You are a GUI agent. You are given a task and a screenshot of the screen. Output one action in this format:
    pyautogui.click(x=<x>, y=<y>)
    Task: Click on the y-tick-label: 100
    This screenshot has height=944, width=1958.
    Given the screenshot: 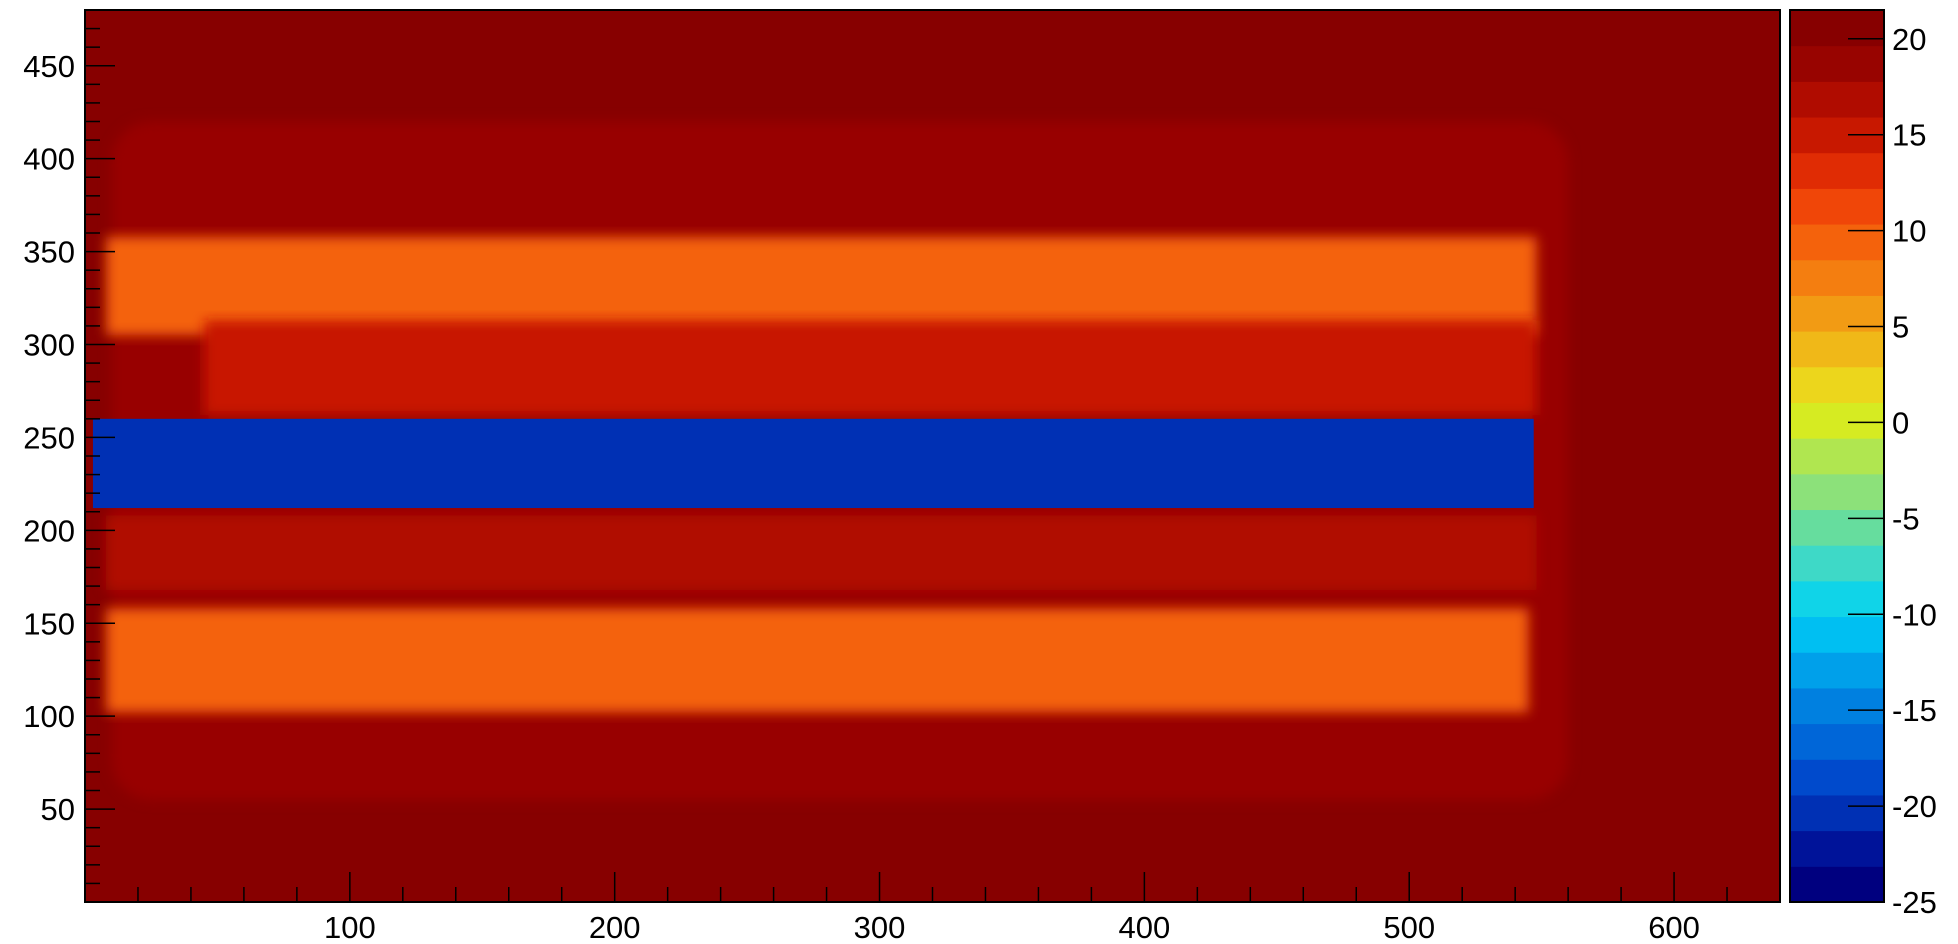 What is the action you would take?
    pyautogui.click(x=49, y=716)
    